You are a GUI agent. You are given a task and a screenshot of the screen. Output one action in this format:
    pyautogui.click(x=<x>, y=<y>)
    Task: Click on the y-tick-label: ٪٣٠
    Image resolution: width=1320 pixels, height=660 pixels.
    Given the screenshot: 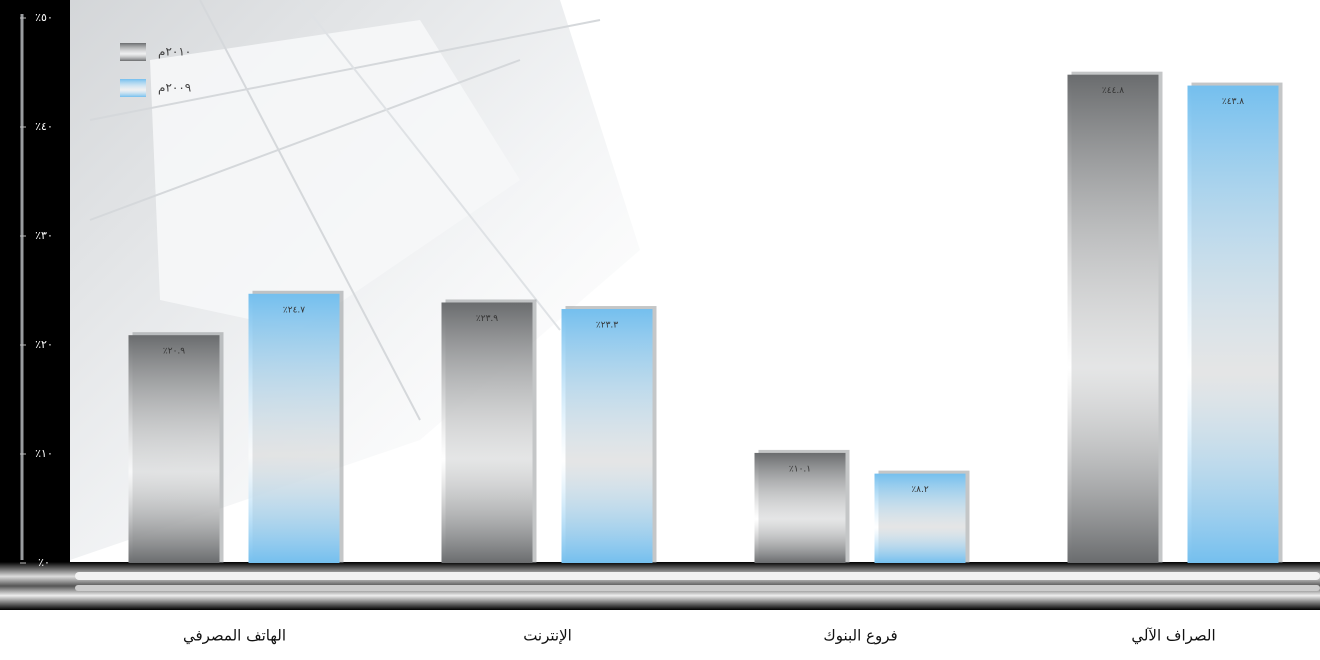 What is the action you would take?
    pyautogui.click(x=44, y=235)
    